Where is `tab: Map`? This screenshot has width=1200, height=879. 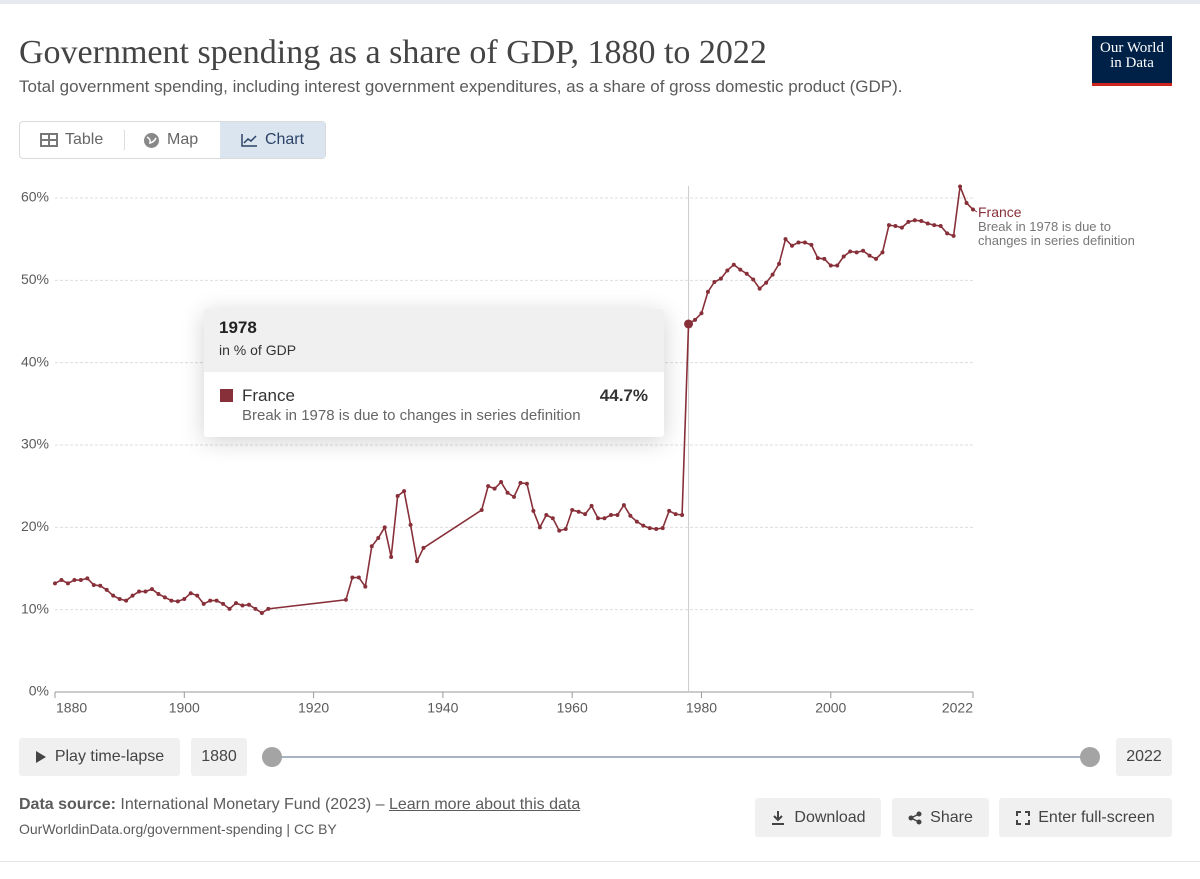 tab: Map is located at coordinates (170, 140).